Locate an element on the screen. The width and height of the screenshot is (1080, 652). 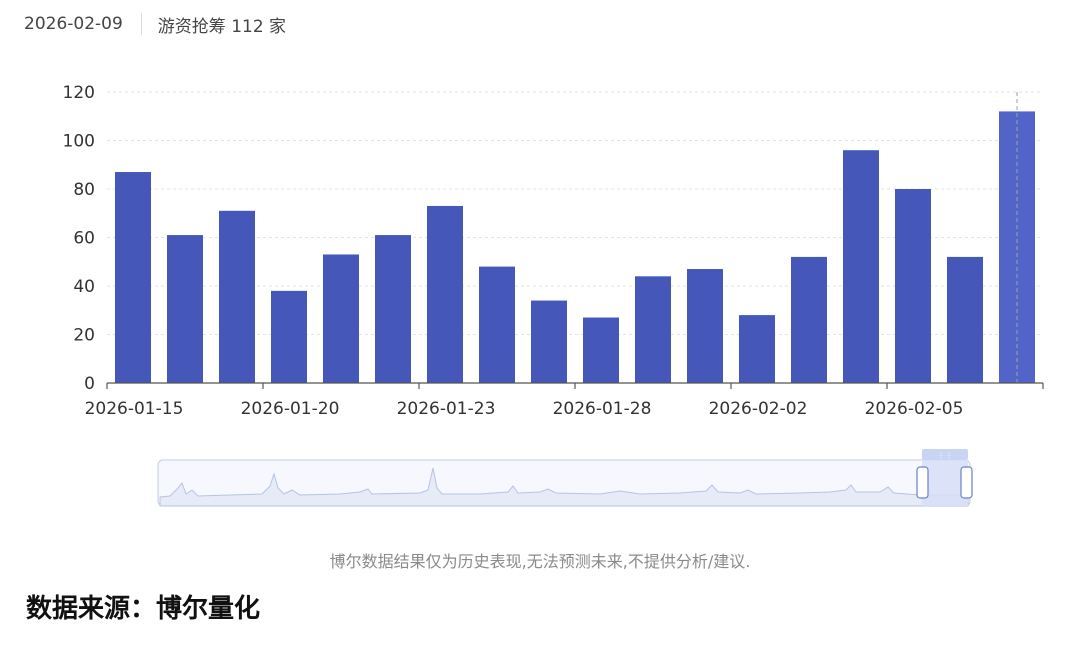
slider-move-handle is located at coordinates (945, 454).